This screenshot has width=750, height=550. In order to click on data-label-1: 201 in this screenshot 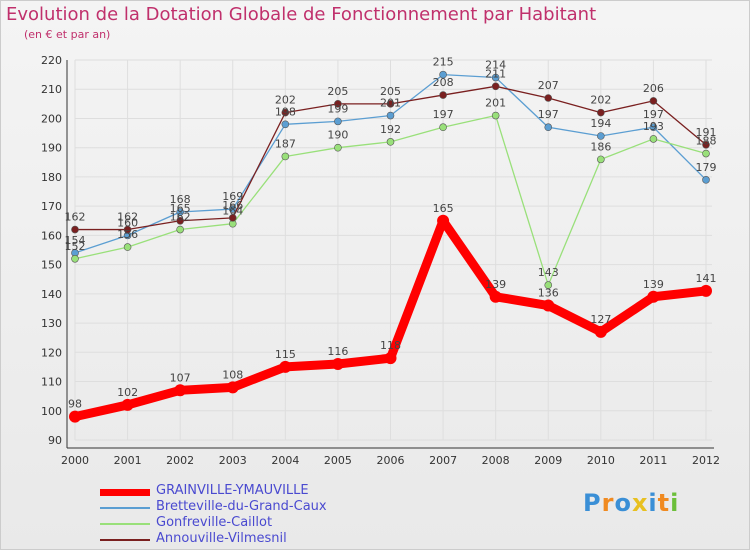, I will do `click(390, 103)`.